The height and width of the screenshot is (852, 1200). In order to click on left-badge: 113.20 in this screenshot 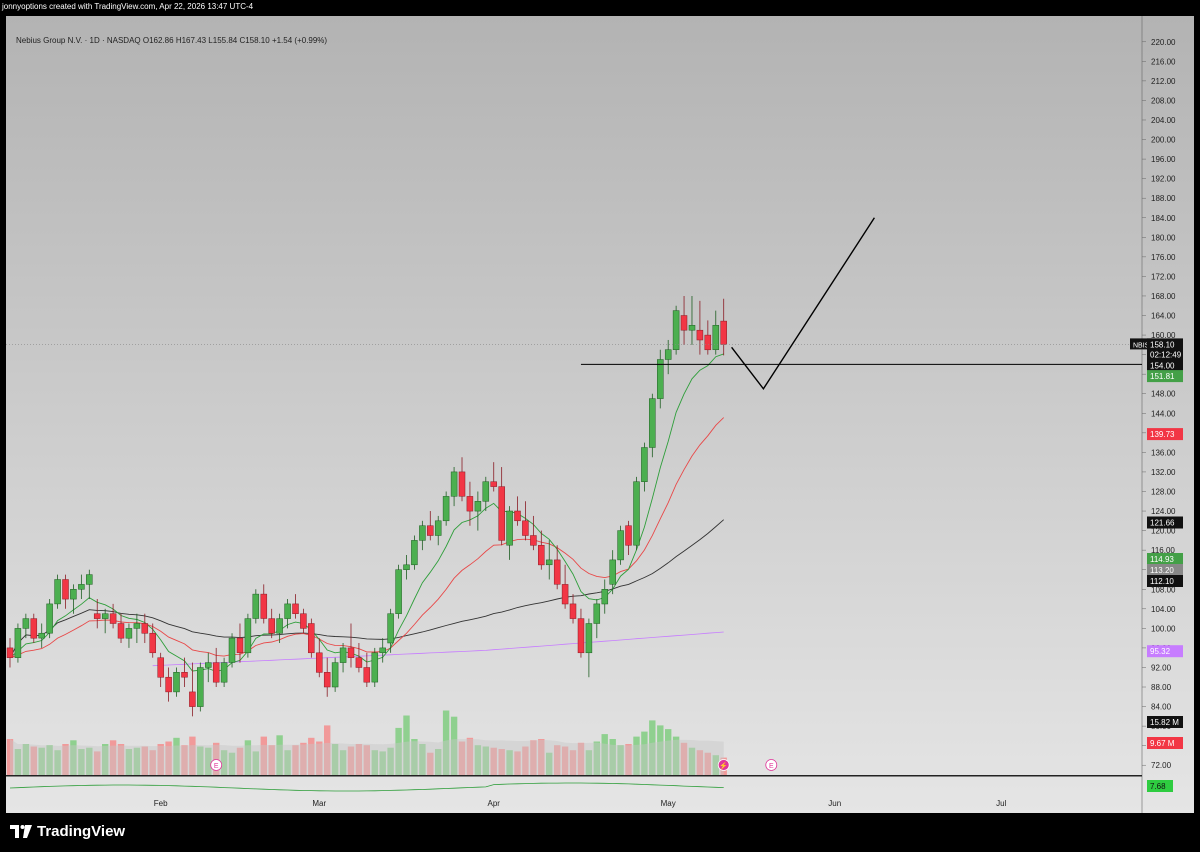, I will do `click(1162, 570)`.